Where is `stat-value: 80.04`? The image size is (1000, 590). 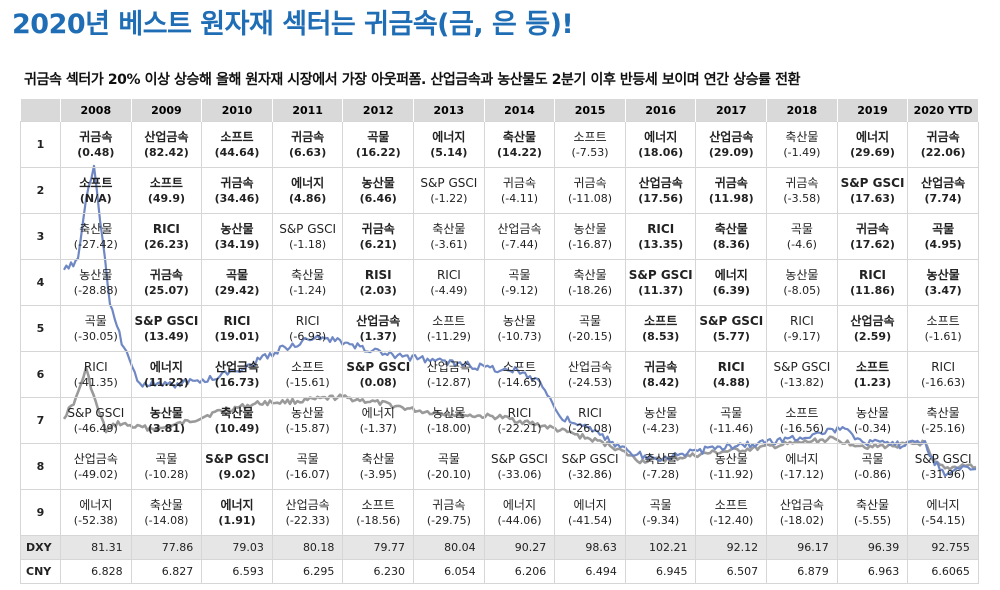
stat-value: 80.04 is located at coordinates (449, 547).